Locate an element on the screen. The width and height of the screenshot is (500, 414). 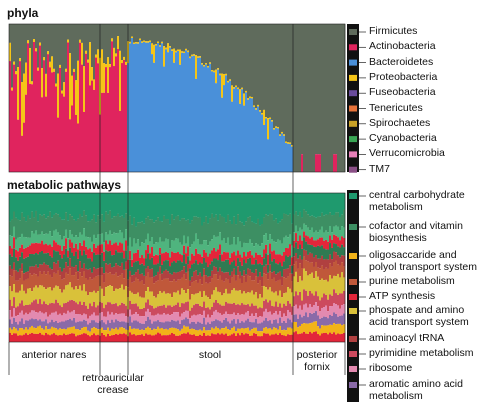
legend-swatch is located at coordinates (353, 108).